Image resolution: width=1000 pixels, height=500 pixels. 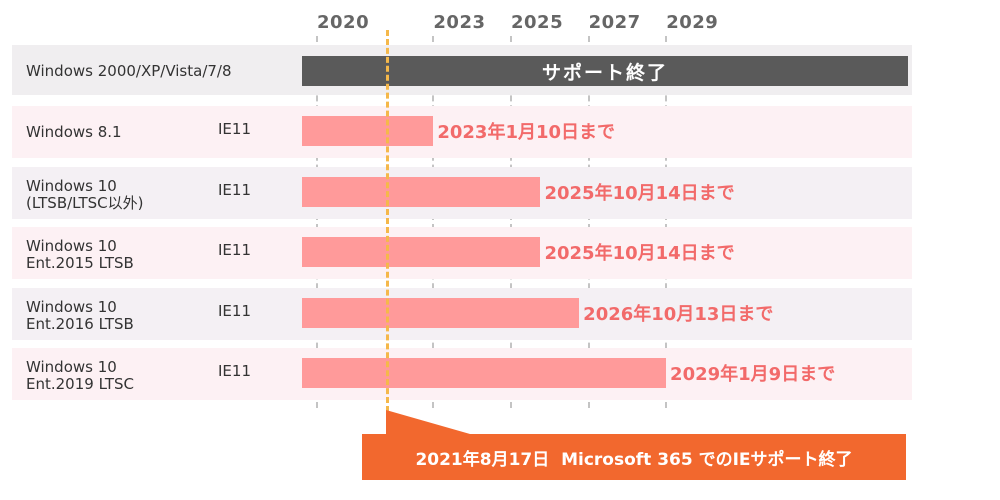 What do you see at coordinates (387, 221) in the screenshot?
I see `ie-m365-end-marker-line` at bounding box center [387, 221].